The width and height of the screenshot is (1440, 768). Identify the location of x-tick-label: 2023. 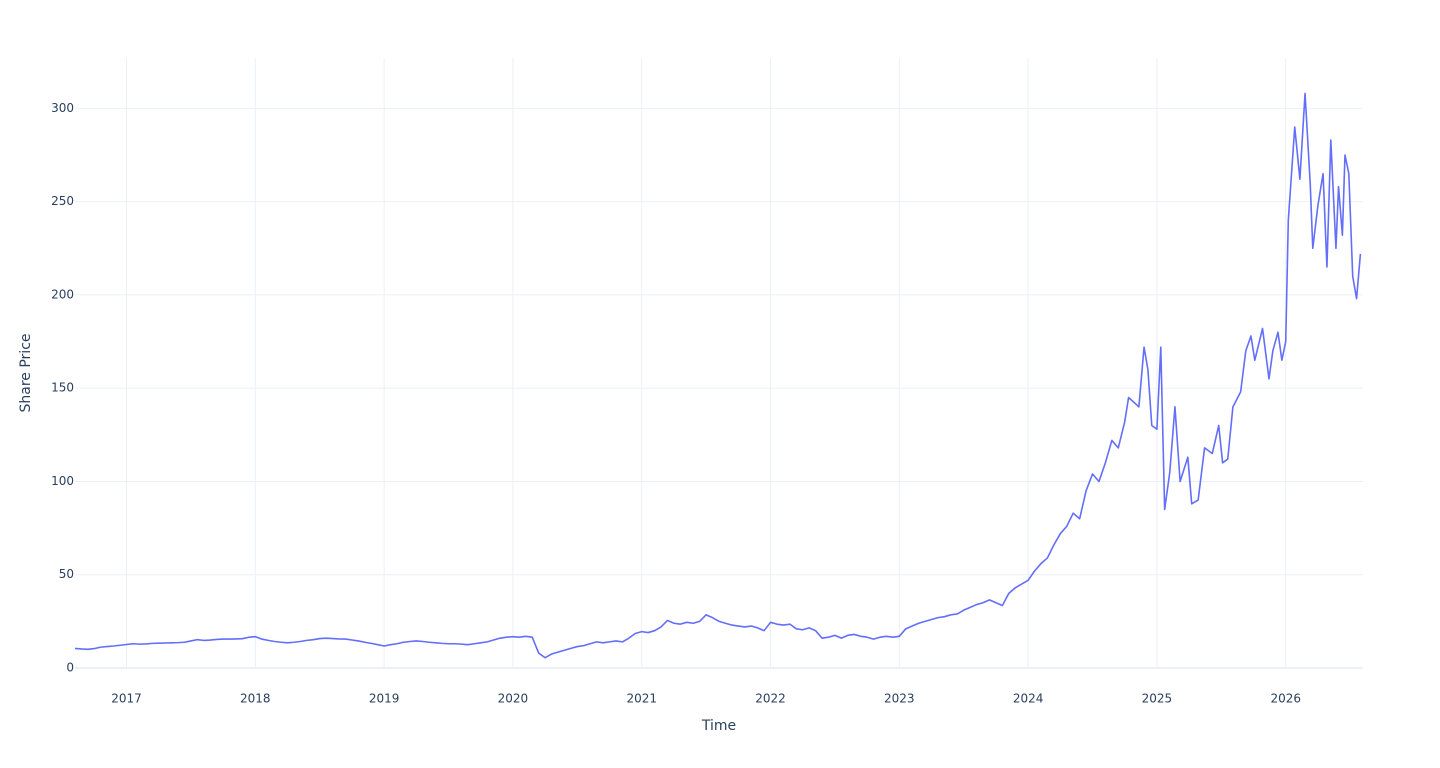
(899, 699).